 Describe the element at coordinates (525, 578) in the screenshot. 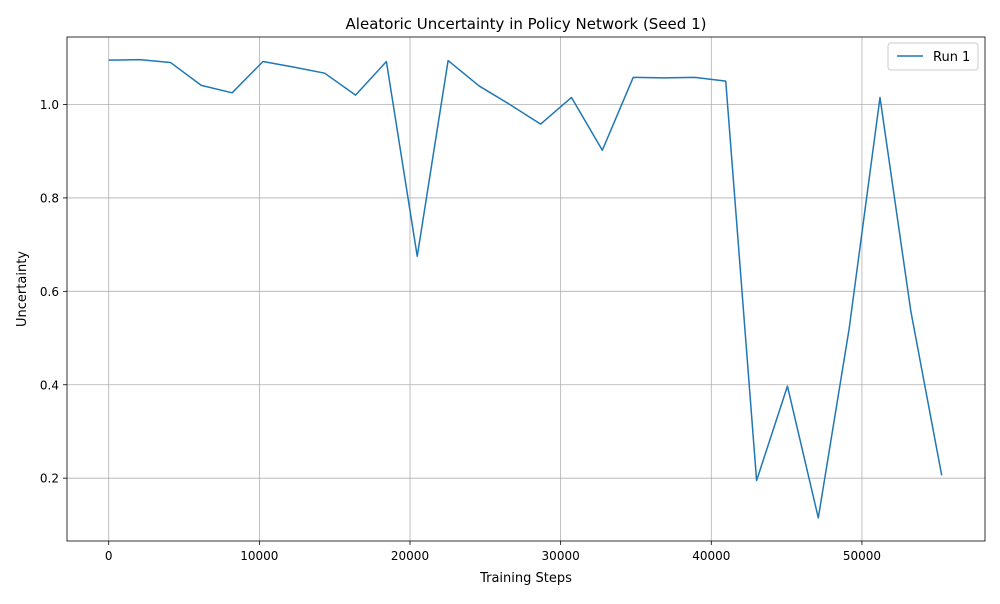

I see `x-axis-label: Training Steps` at that location.